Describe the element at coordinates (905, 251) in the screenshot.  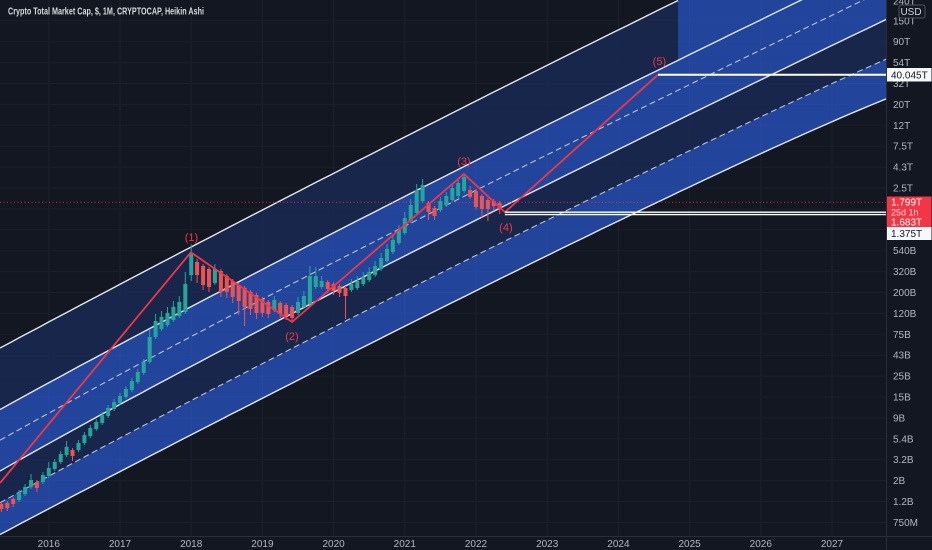
I see `svg-text: 540B` at that location.